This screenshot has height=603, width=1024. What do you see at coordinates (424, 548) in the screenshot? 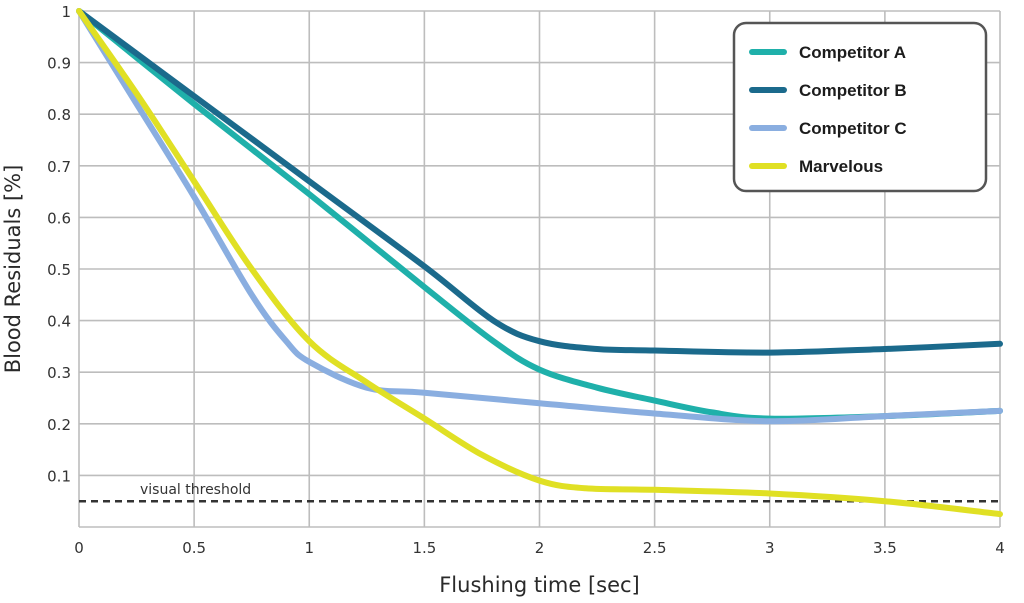
I see `x-tick-label: 1.5` at bounding box center [424, 548].